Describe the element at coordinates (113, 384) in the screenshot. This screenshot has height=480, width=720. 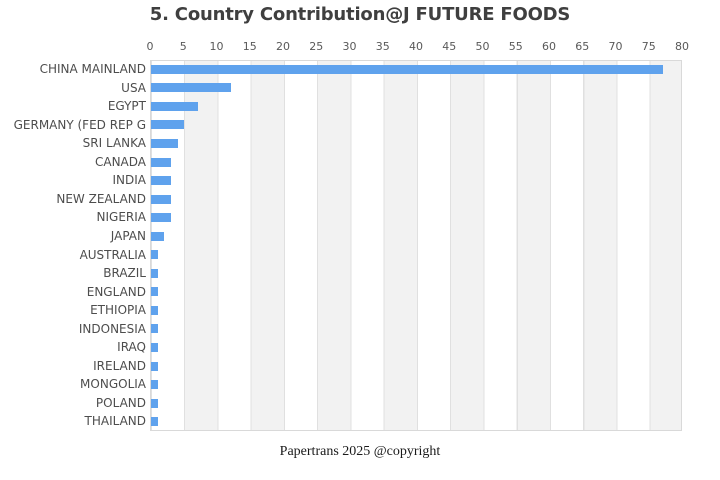
I see `y-axis-label: MONGOLIA` at that location.